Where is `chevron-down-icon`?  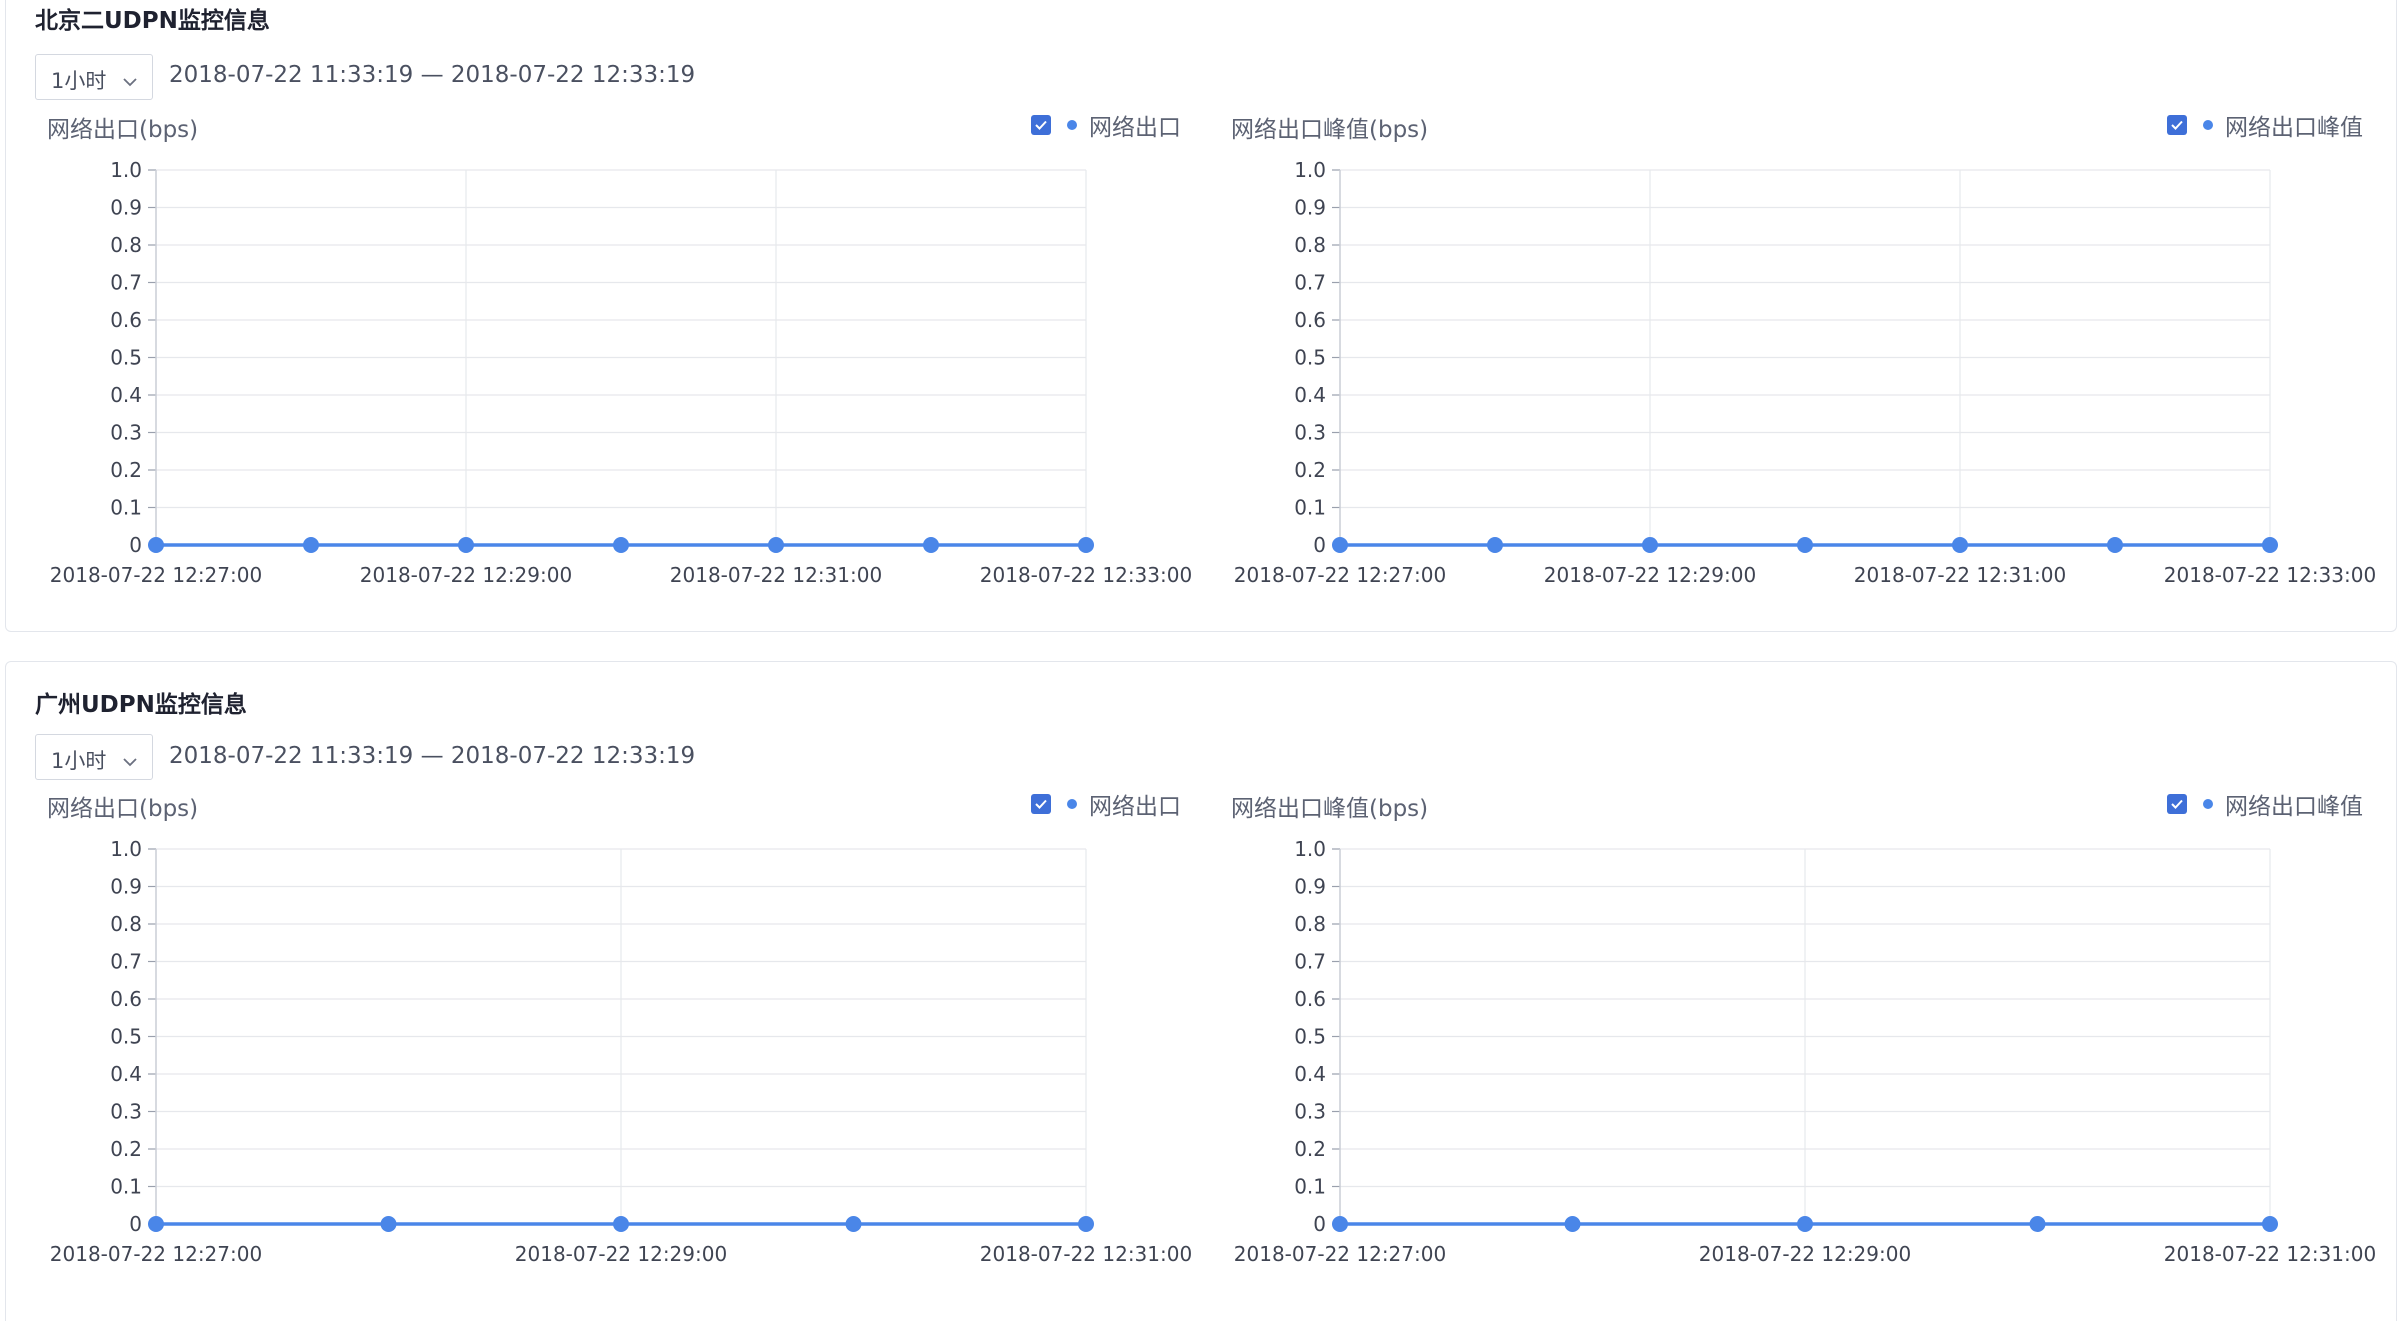 chevron-down-icon is located at coordinates (130, 761).